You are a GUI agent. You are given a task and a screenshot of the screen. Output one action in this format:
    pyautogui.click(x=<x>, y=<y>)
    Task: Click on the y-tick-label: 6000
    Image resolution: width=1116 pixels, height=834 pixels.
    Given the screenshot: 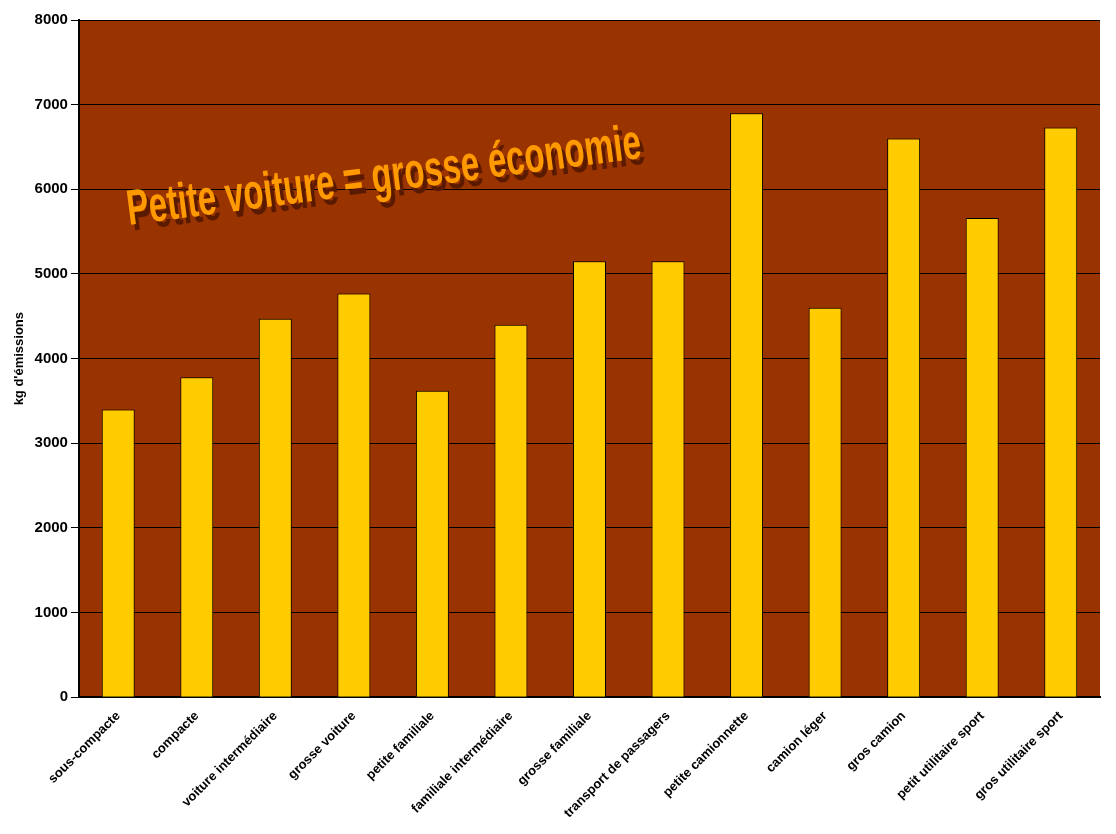 What is the action you would take?
    pyautogui.click(x=51, y=188)
    